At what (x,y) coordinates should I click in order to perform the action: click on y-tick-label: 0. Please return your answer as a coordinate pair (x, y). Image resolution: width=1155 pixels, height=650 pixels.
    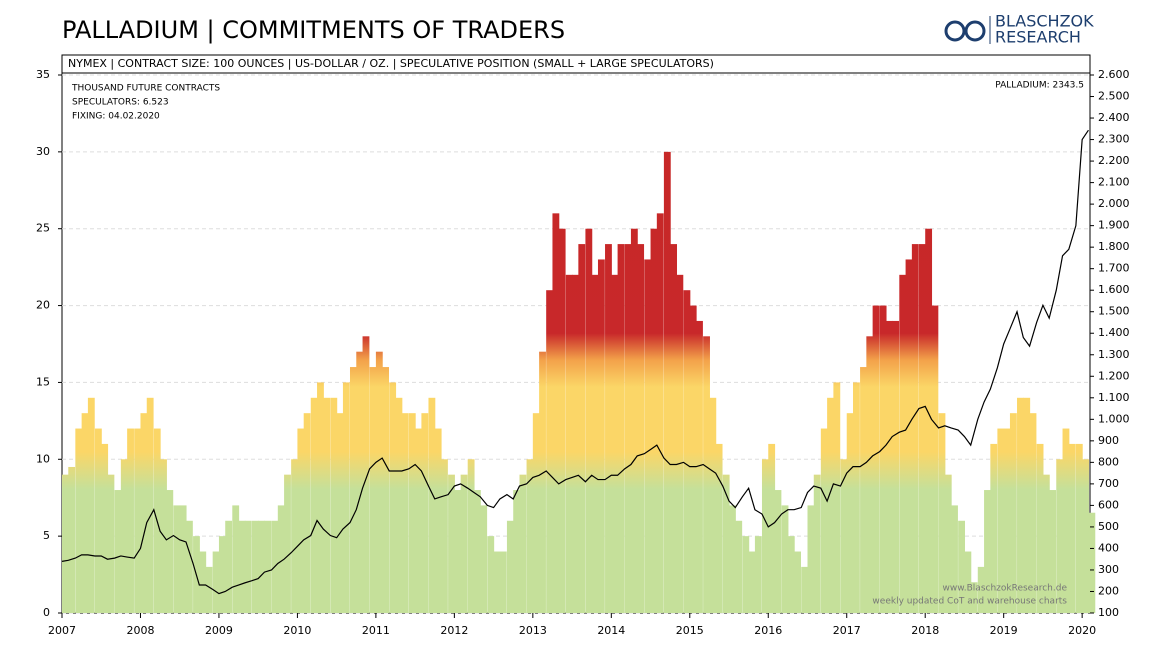
    Looking at the image, I should click on (46, 612).